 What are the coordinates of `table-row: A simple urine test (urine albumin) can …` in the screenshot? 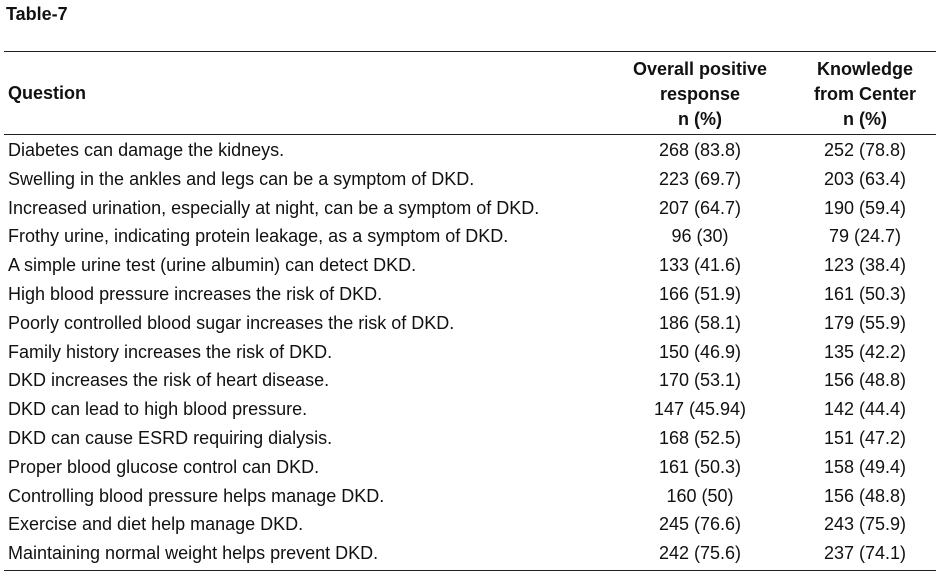 It's located at (469, 266).